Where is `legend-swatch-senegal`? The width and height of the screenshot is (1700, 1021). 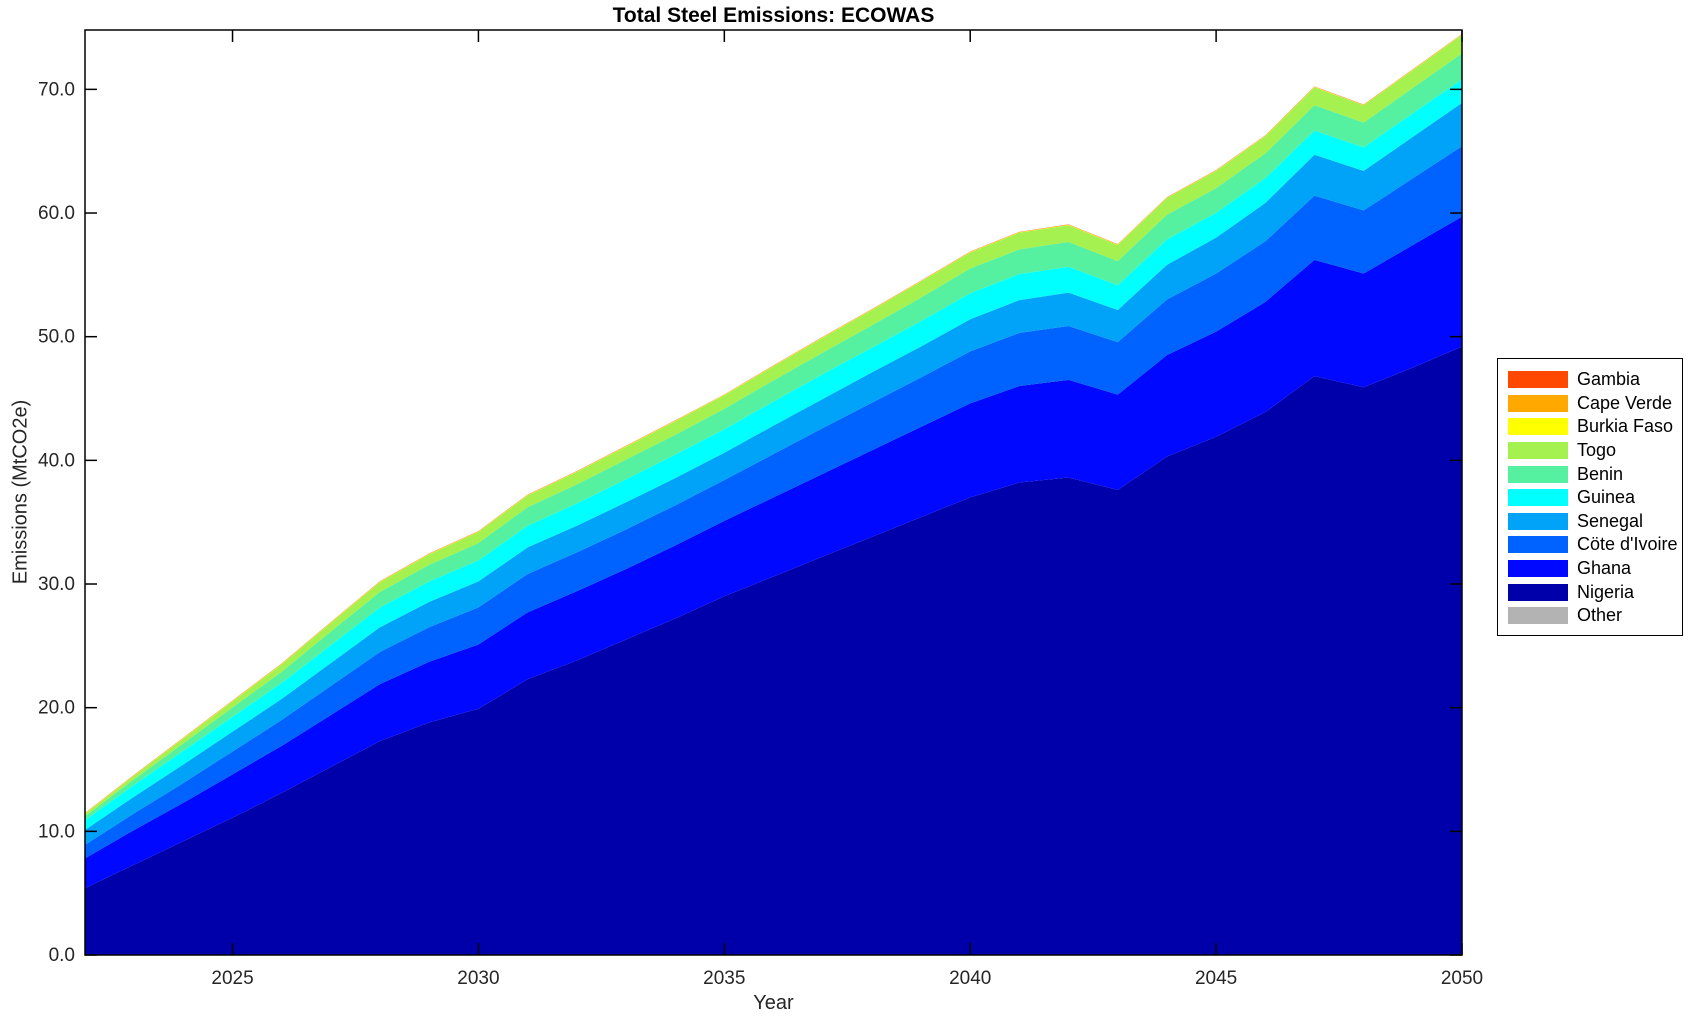
legend-swatch-senegal is located at coordinates (1538, 521).